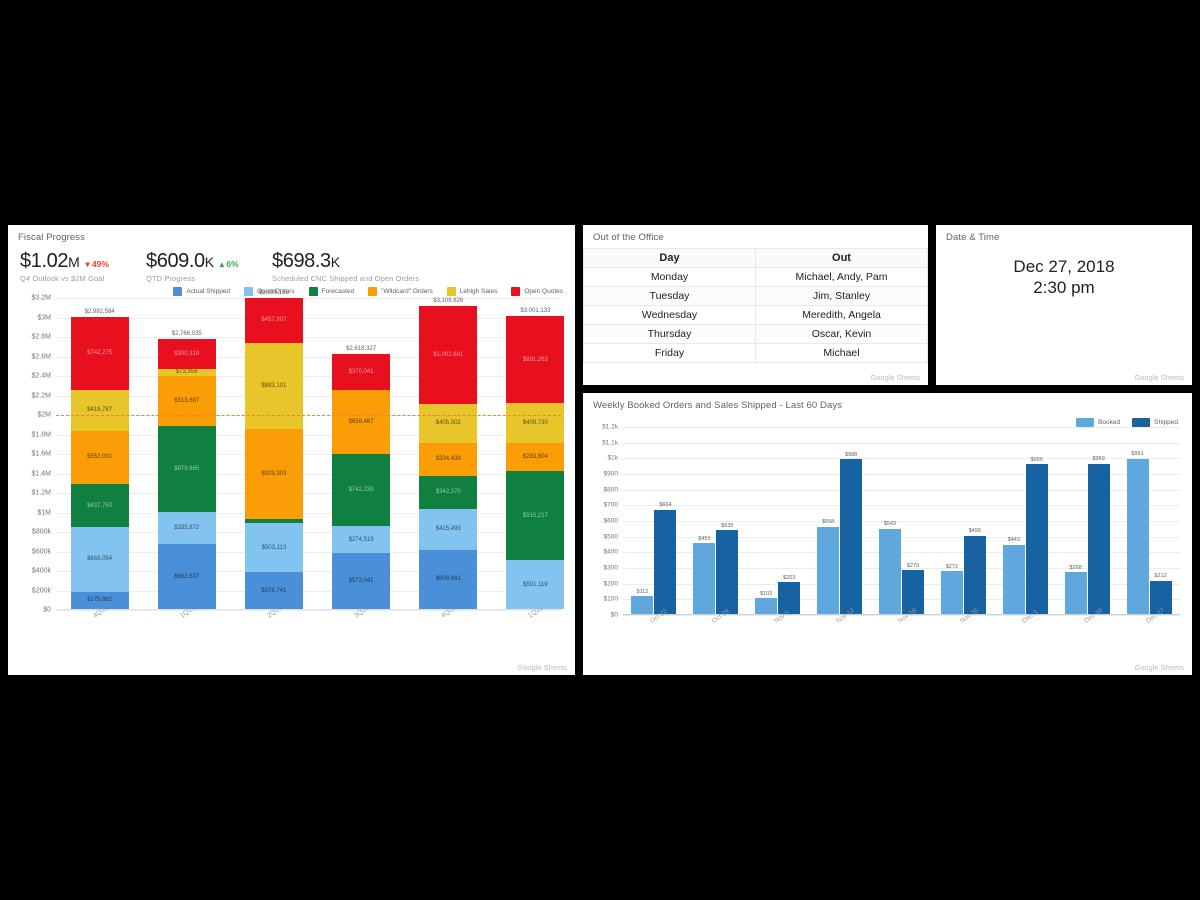  I want to click on legend-item: Open Orders, so click(269, 291).